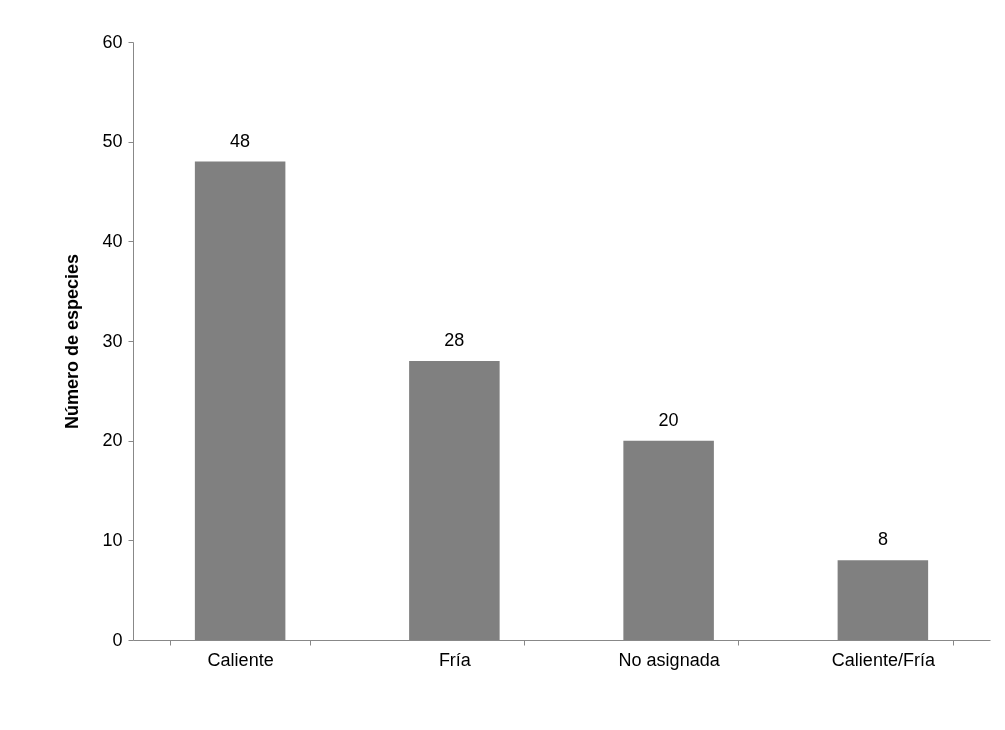 This screenshot has width=1005, height=730. I want to click on y-tick-label: 30, so click(112, 340).